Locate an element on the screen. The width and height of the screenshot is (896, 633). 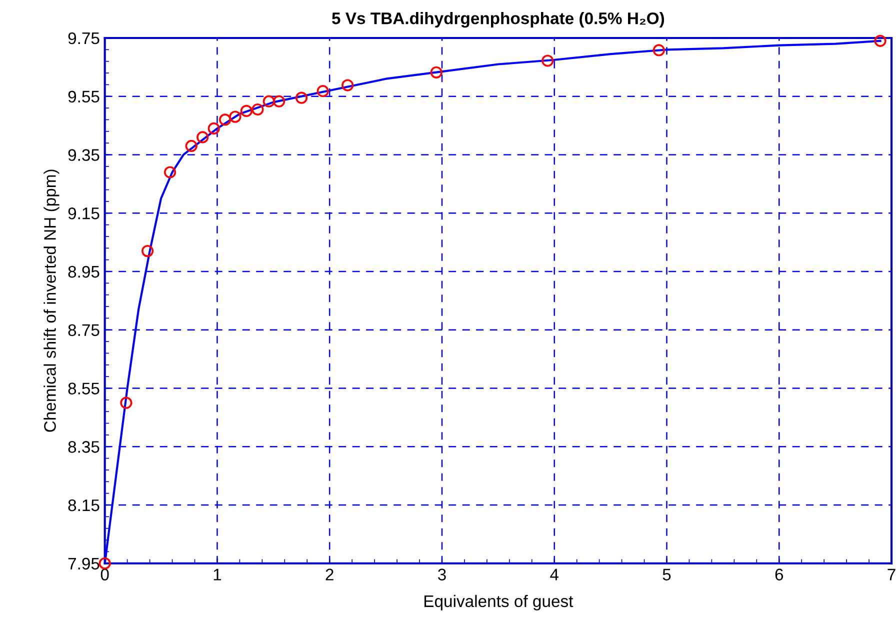
x-tick-label: 4 is located at coordinates (554, 574).